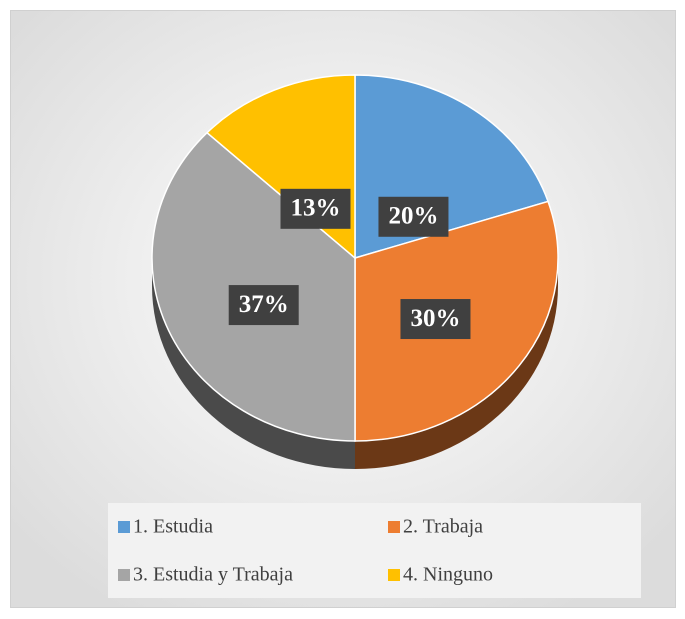  I want to click on data-label: 20%, so click(413, 216).